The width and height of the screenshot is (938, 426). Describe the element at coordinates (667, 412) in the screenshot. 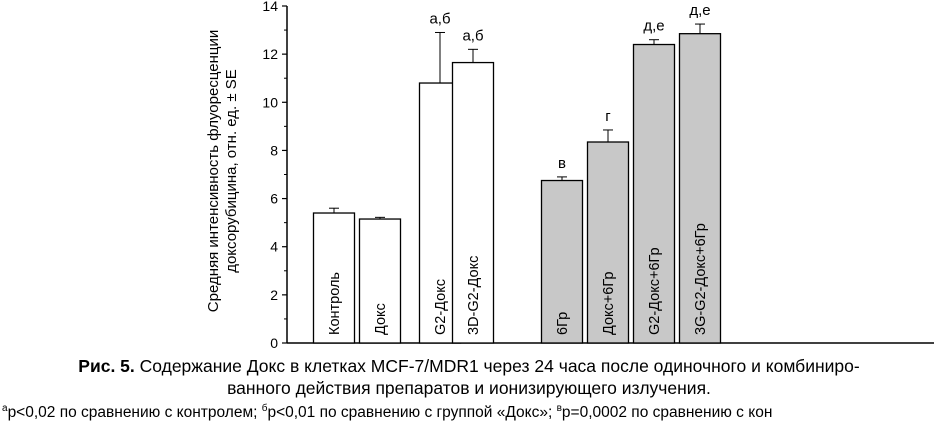

I see `footnote-text-c: p=0,0002 по сравнению с кон` at that location.